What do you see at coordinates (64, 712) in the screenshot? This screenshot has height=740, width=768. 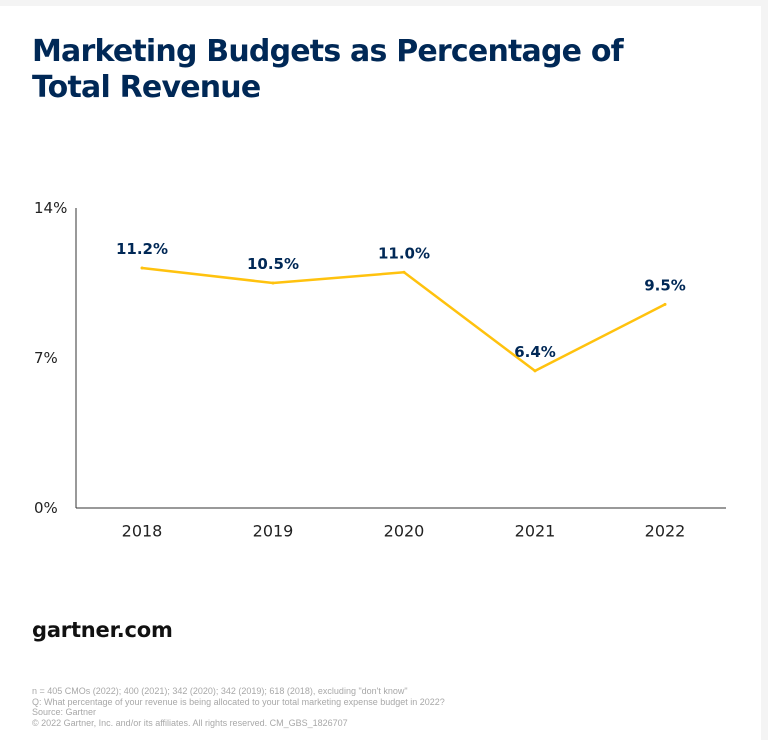 I see `footnote-source: Source: Gartner` at bounding box center [64, 712].